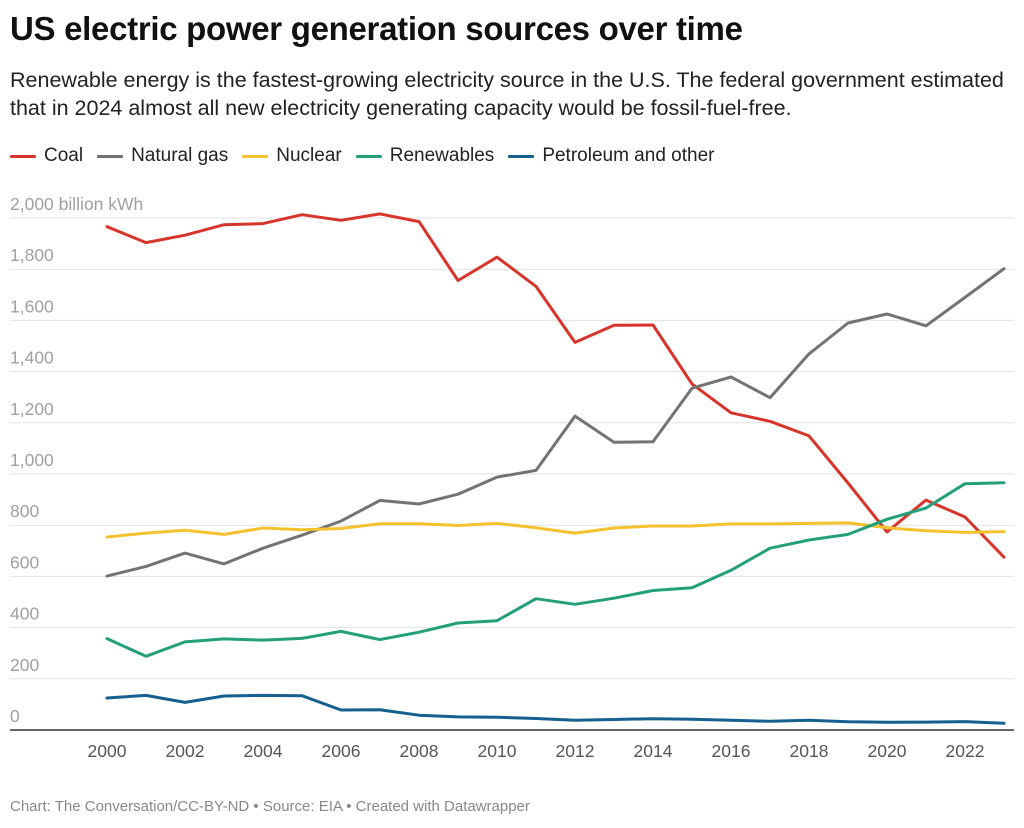  I want to click on y-tick-label: 1,400, so click(32, 358).